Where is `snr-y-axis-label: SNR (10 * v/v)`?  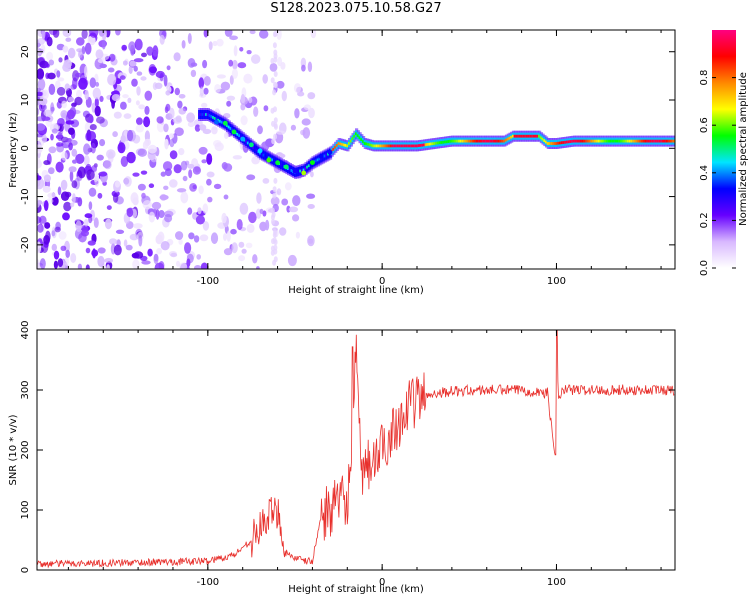
snr-y-axis-label: SNR (10 * v/v) is located at coordinates (13, 449).